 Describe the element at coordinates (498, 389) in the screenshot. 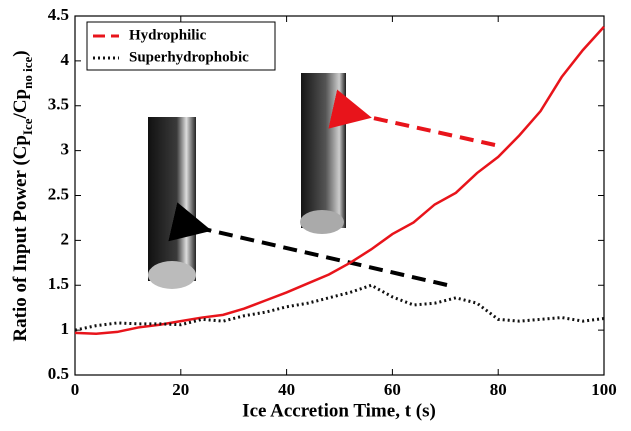

I see `x-tick-label: 80` at that location.